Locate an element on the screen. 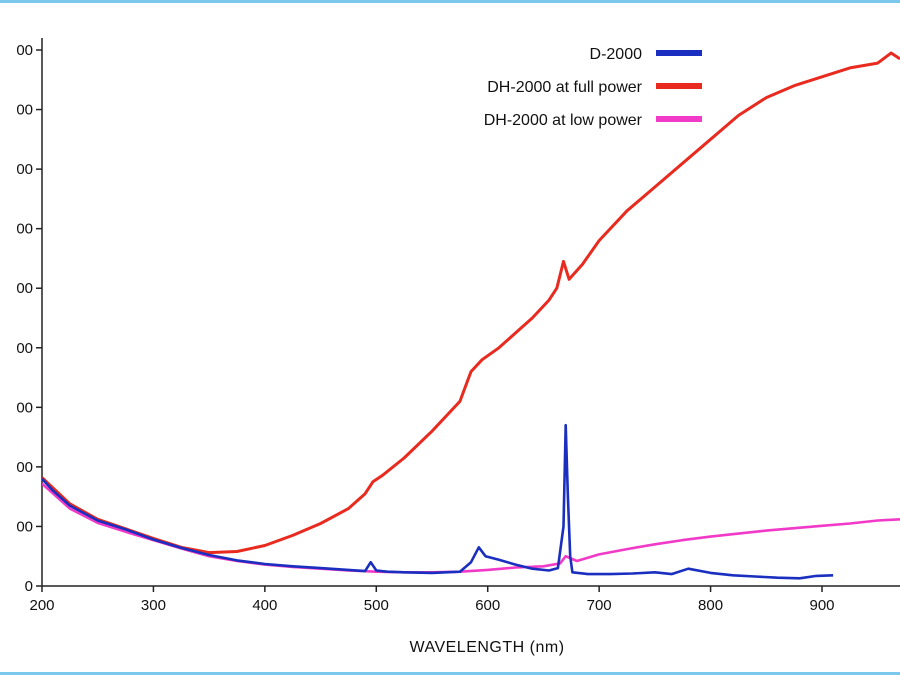 The width and height of the screenshot is (900, 675). x-tick-label: 600 is located at coordinates (487, 605).